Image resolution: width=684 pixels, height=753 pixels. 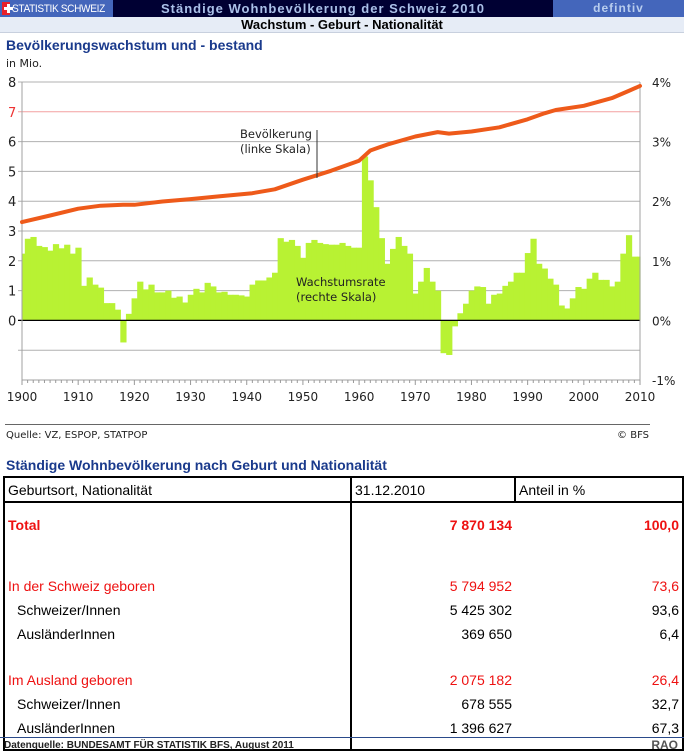 What do you see at coordinates (618, 8) in the screenshot?
I see `status-badge: defintiv` at bounding box center [618, 8].